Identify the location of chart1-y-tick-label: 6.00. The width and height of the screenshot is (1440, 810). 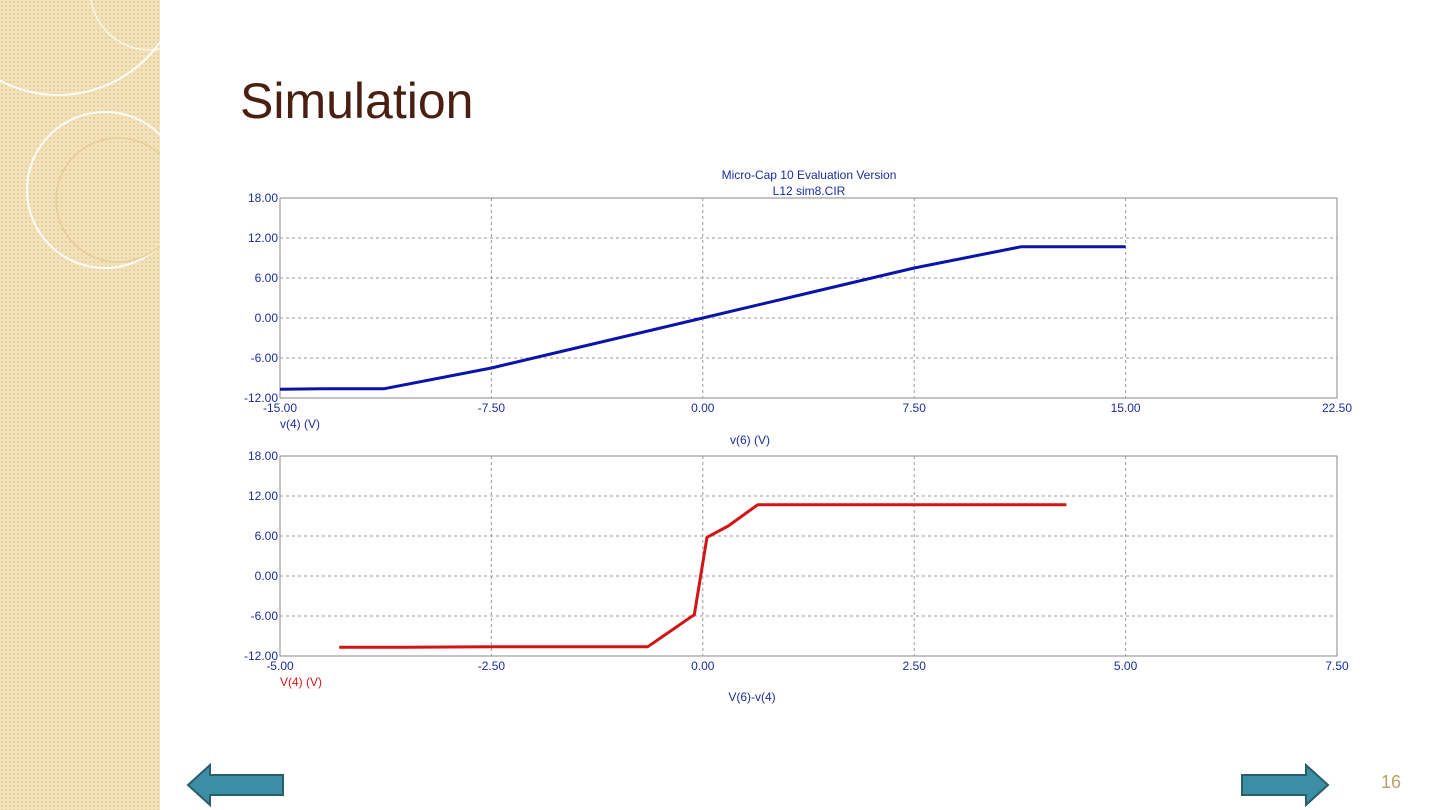
(267, 278).